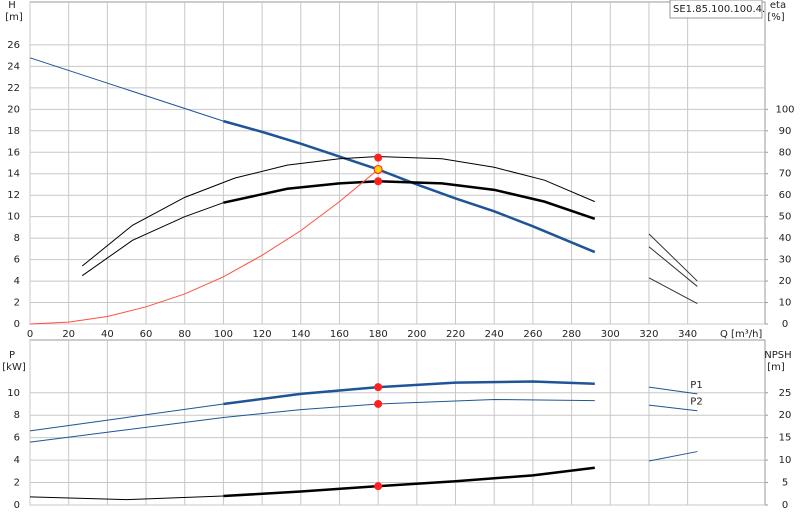  Describe the element at coordinates (778, 5) in the screenshot. I see `y2-axis-label: eta` at that location.